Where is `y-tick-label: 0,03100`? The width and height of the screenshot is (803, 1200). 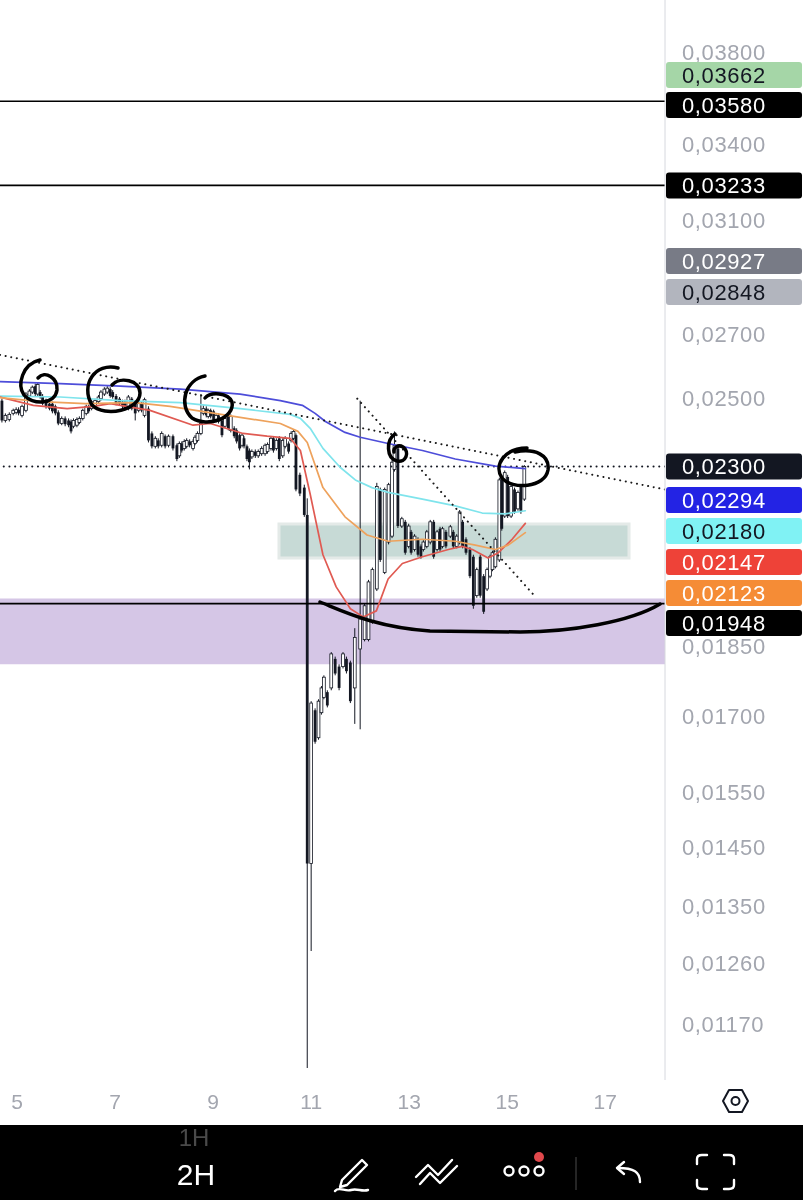
y-tick-label: 0,03100 is located at coordinates (724, 220).